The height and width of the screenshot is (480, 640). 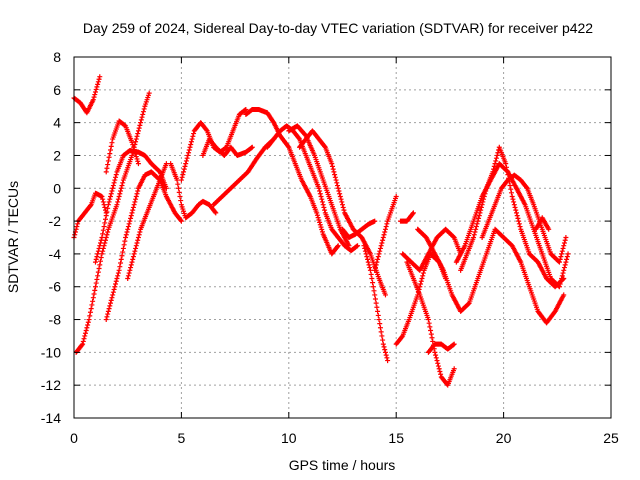 What do you see at coordinates (289, 438) in the screenshot?
I see `x-tick-label: 10` at bounding box center [289, 438].